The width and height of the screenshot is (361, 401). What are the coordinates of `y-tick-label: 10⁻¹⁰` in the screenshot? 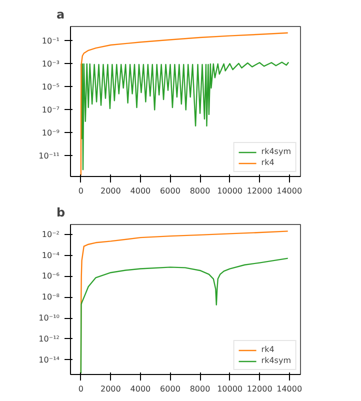 It's located at (49, 318).